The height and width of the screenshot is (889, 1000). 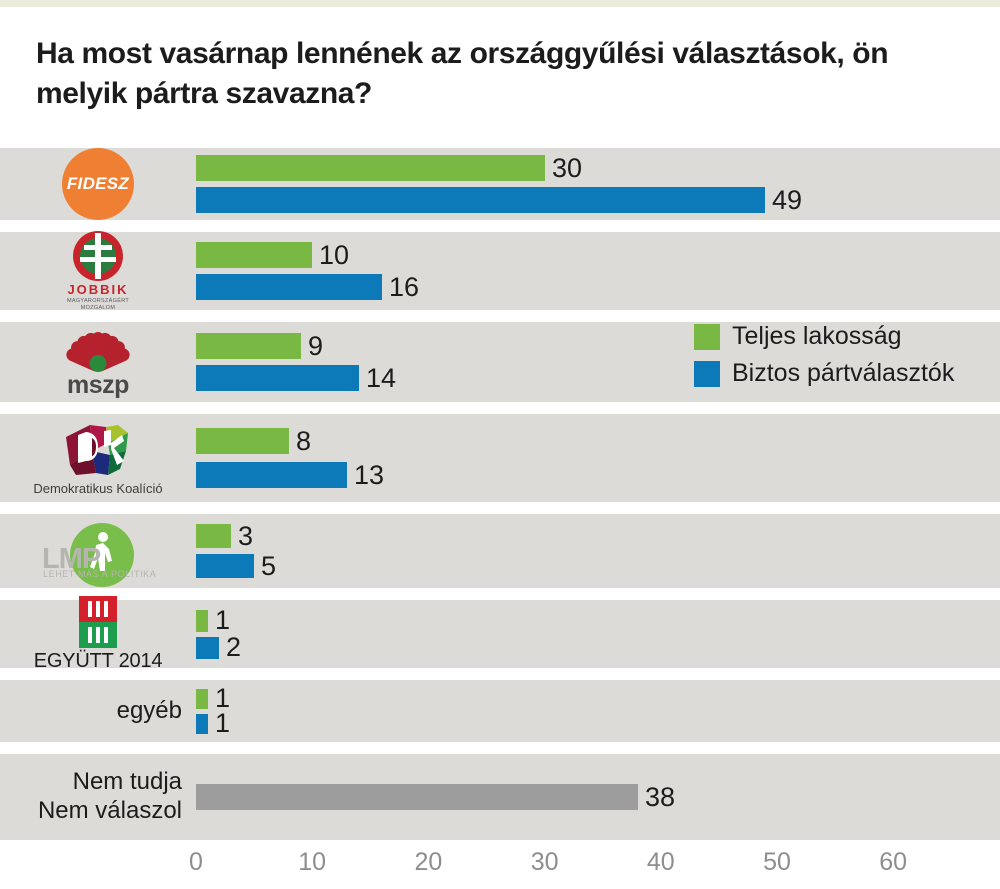 I want to click on bar-value-lmp-0: 3, so click(x=246, y=535).